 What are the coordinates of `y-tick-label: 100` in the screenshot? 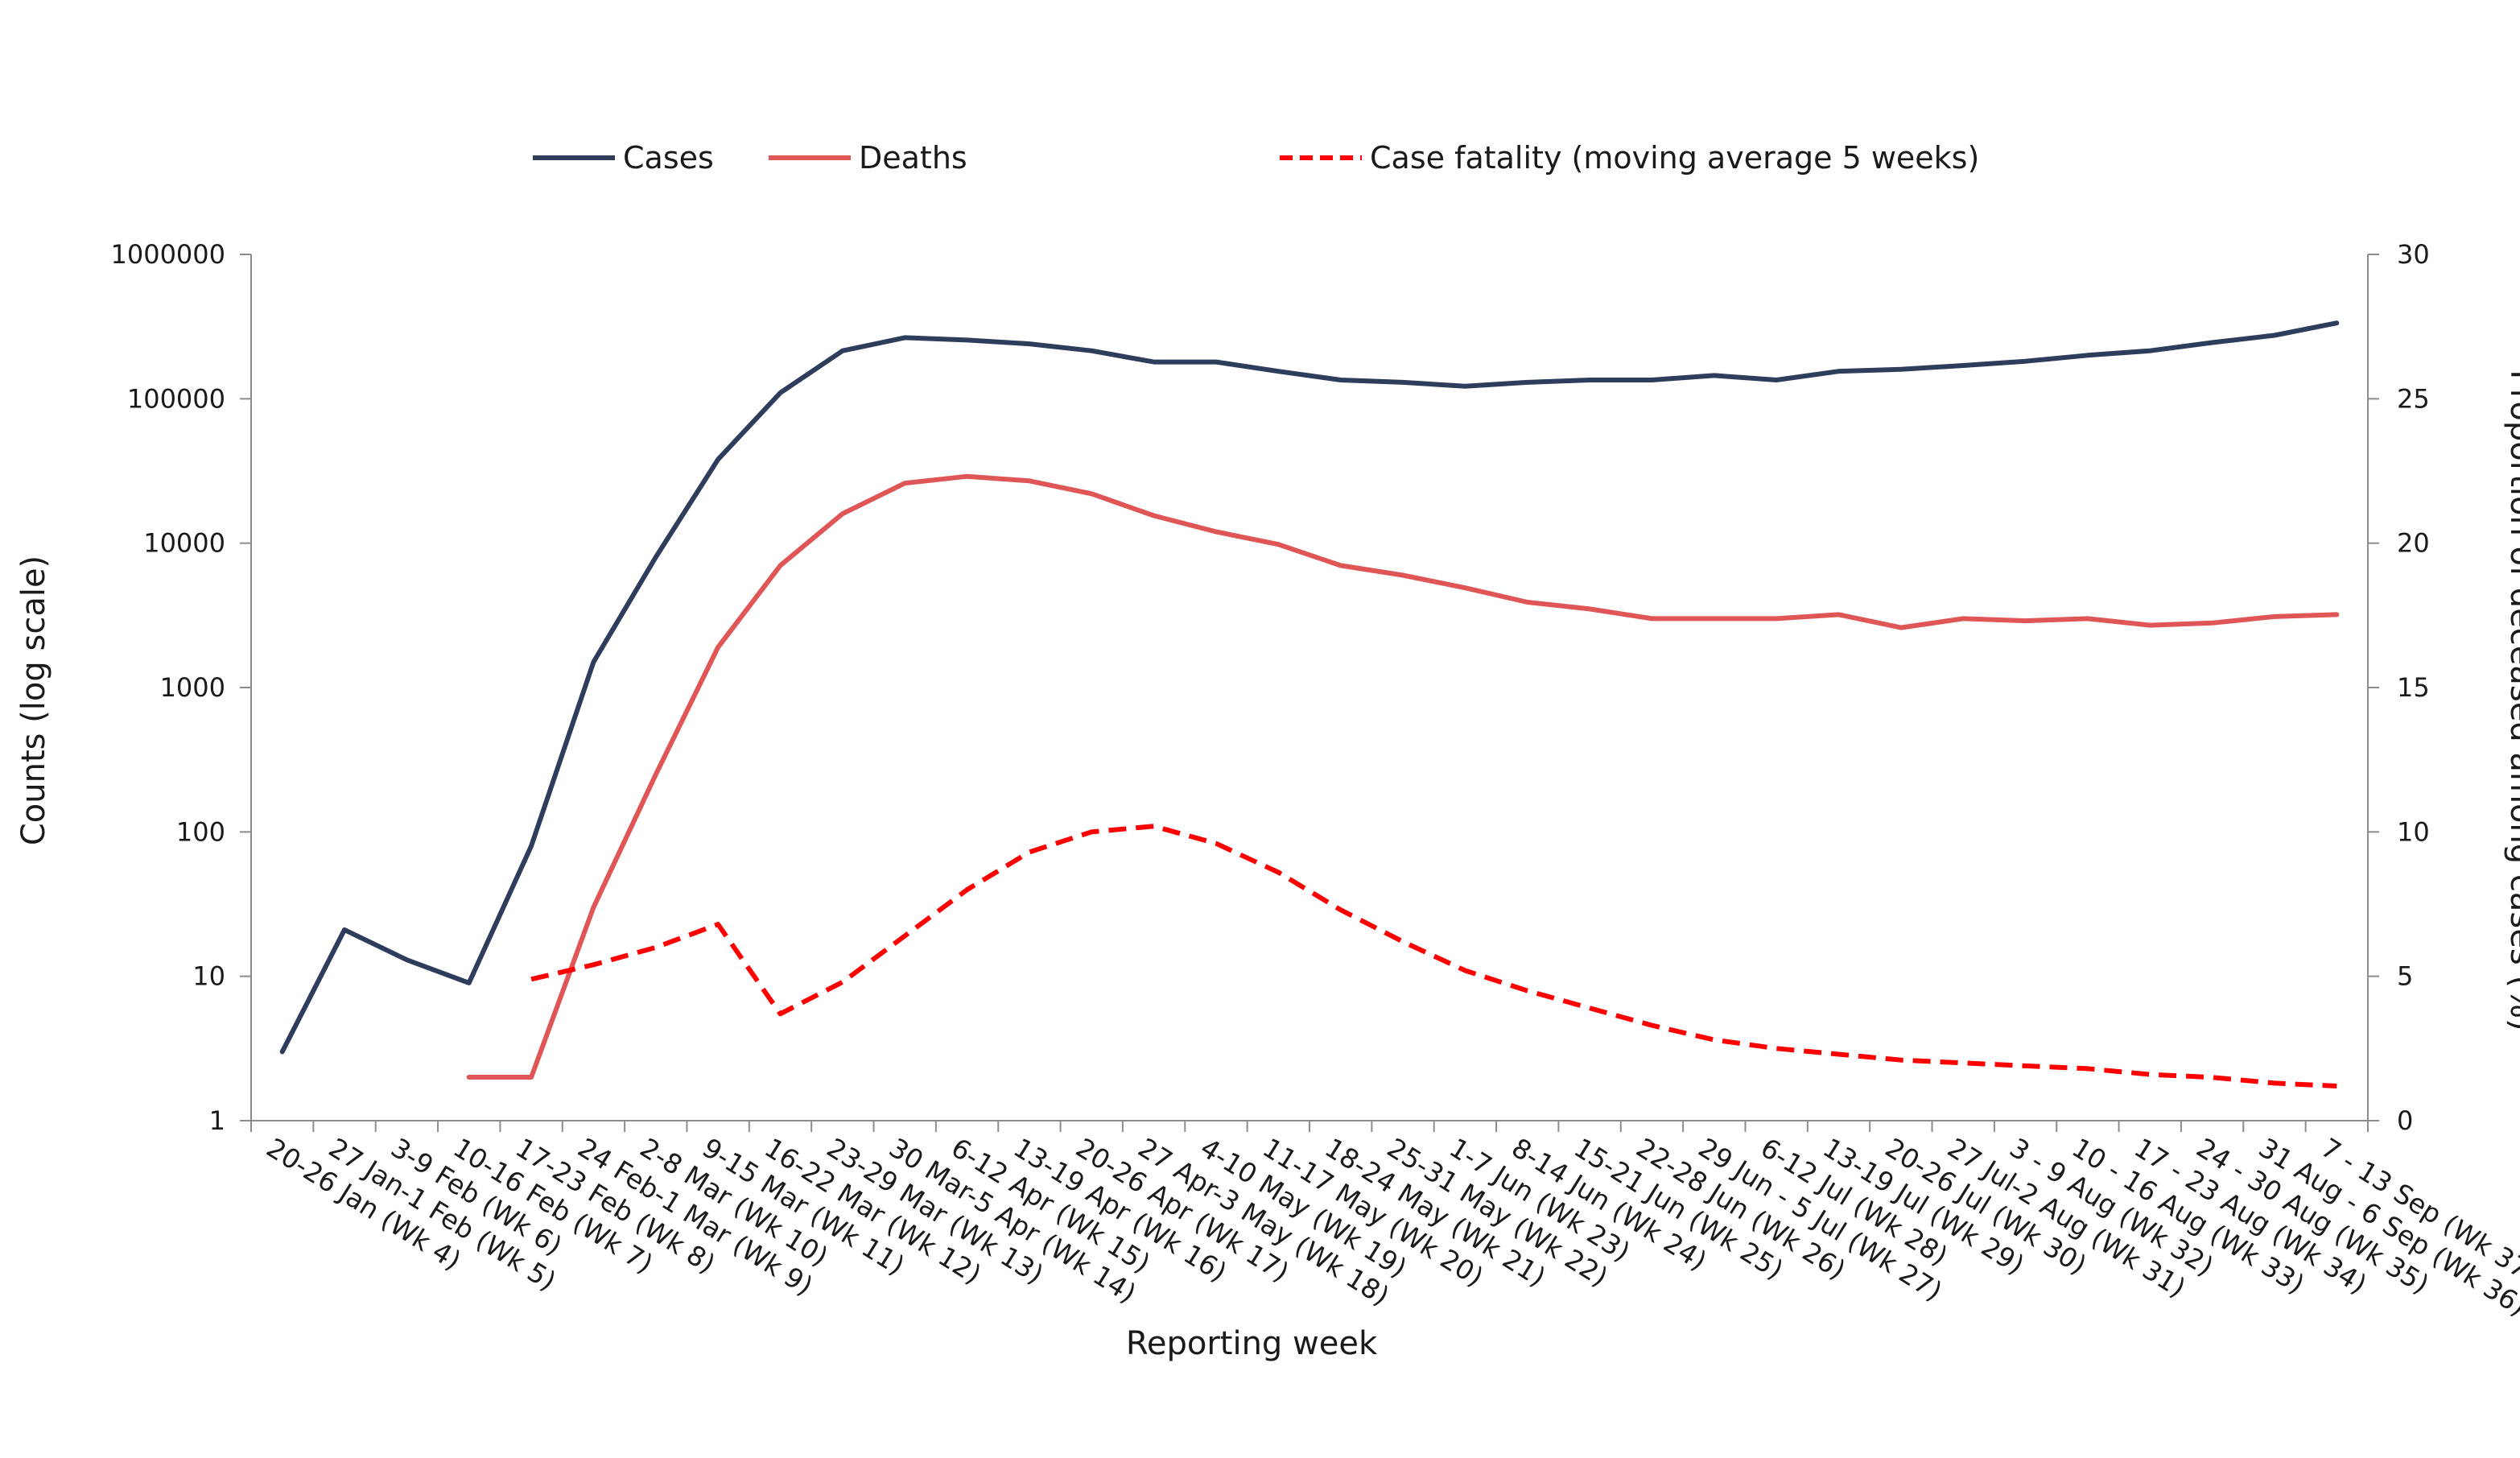 It's located at (200, 831).